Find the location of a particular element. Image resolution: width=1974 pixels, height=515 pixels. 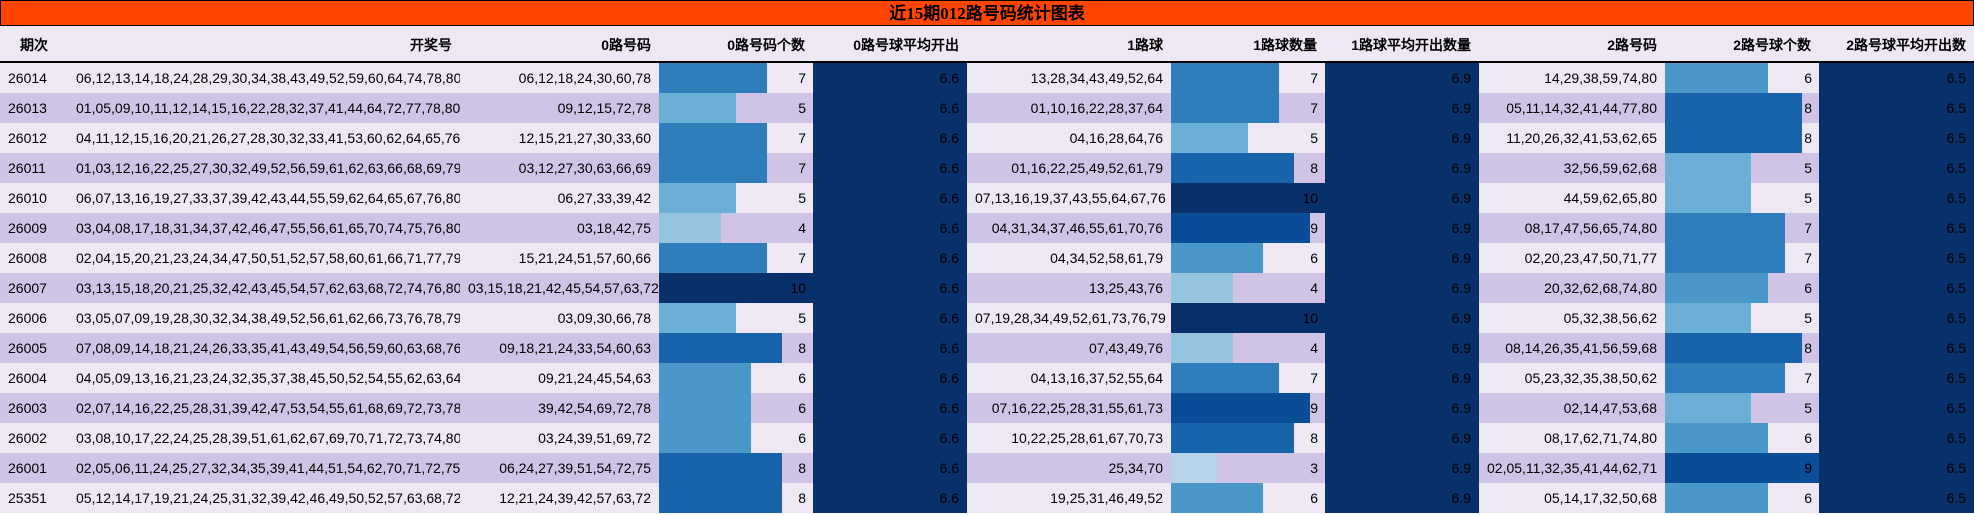

route1-numbers: 10,22,25,28,61,67,70,73 is located at coordinates (1069, 438).